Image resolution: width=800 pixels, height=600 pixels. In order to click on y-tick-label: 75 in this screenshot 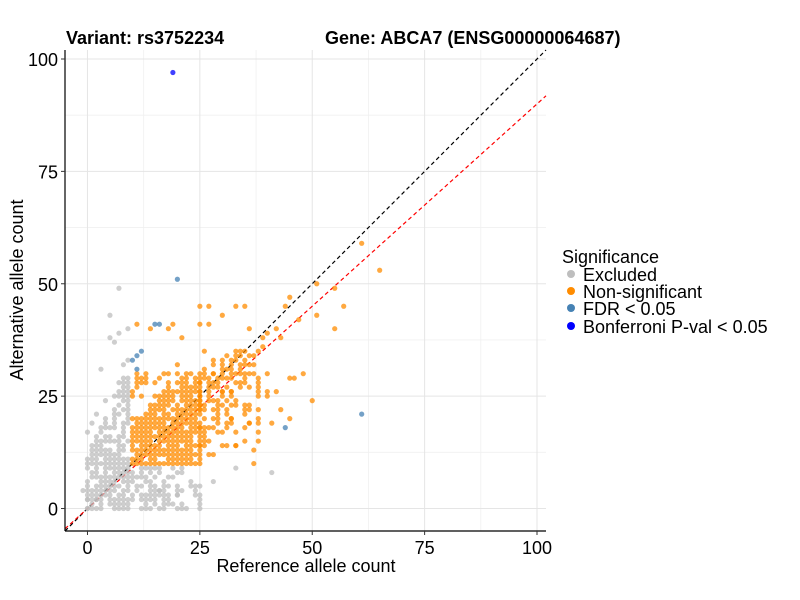, I will do `click(48, 172)`.